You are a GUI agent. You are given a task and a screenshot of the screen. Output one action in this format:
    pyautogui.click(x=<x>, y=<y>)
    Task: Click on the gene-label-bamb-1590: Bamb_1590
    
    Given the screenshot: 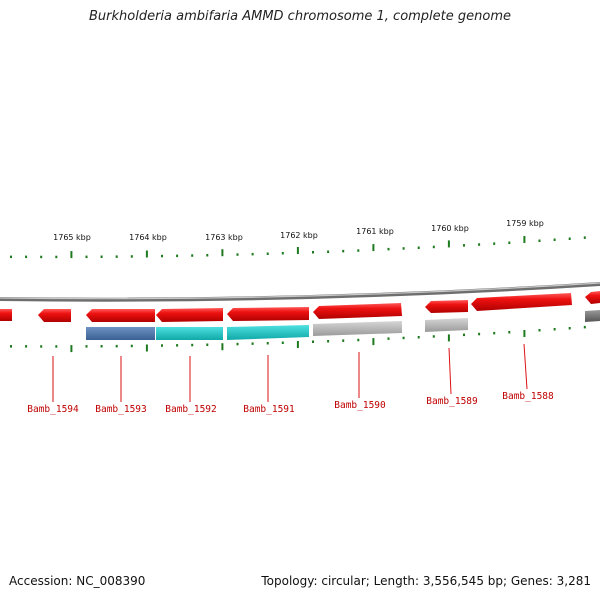 What is the action you would take?
    pyautogui.click(x=360, y=405)
    